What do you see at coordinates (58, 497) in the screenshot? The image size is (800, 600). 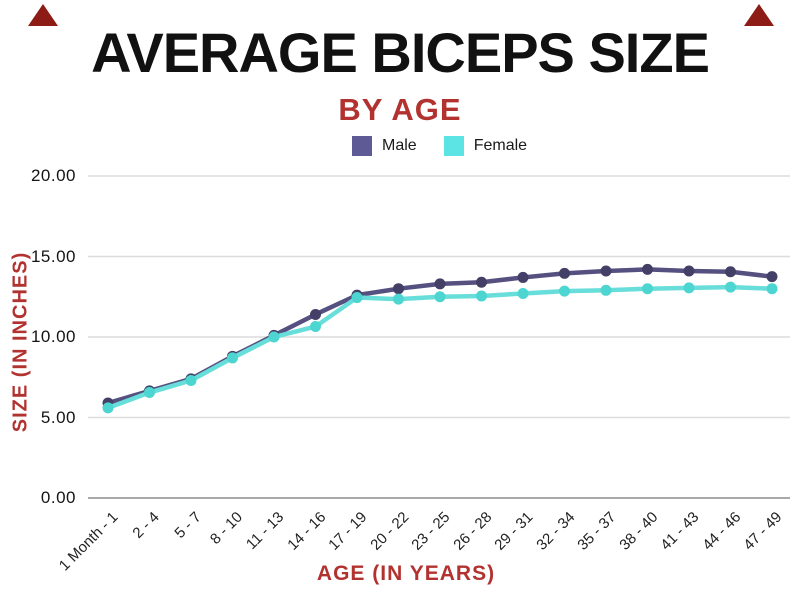 I see `y-tick-label: 0.00` at bounding box center [58, 497].